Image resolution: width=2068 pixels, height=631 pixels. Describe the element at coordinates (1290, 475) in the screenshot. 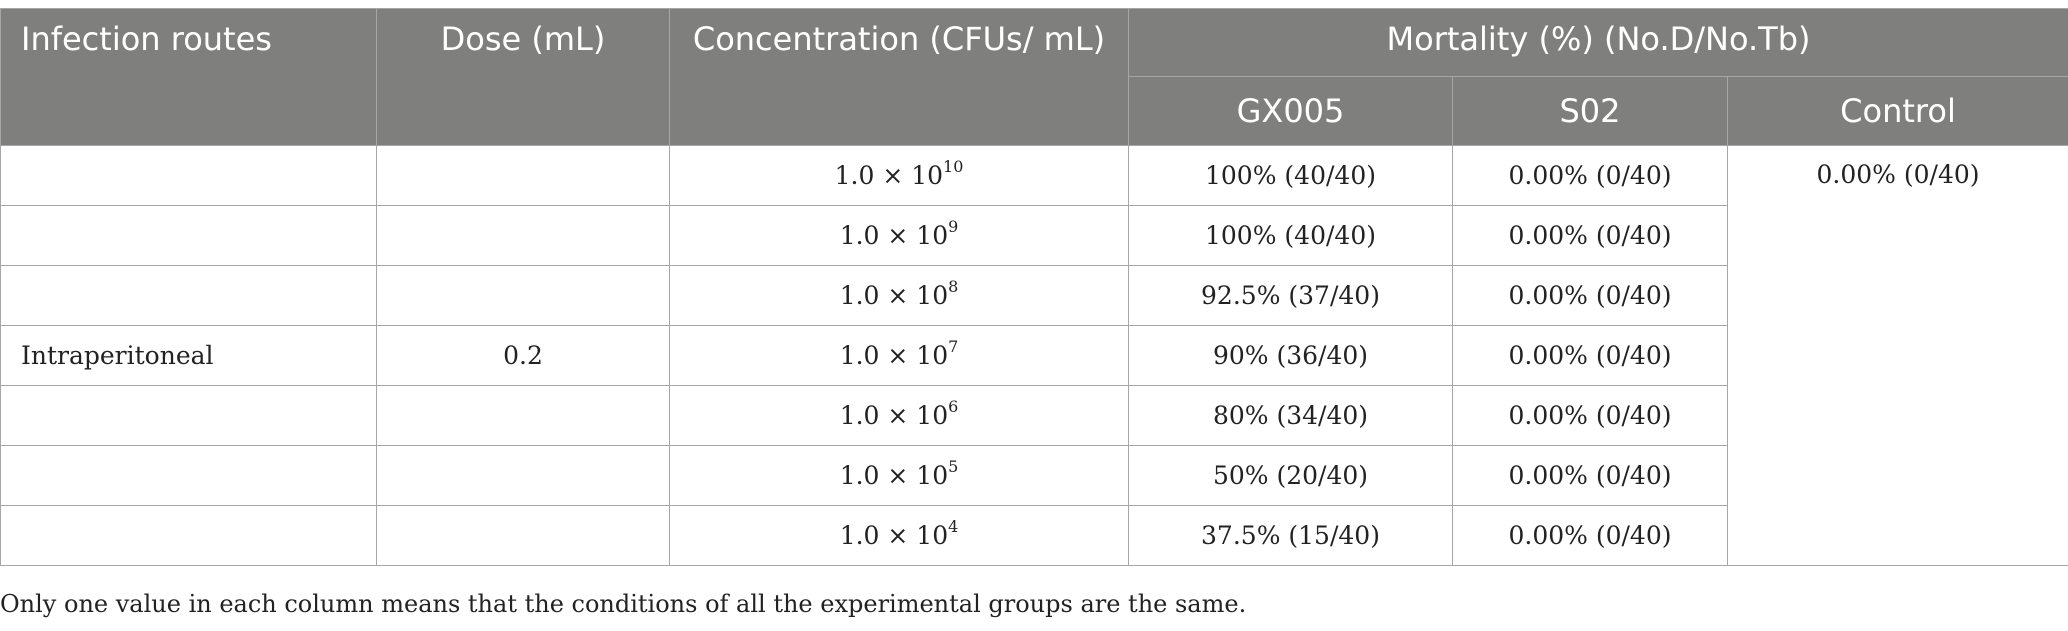

I see `gx005-cell: 50% (20/40)` at that location.